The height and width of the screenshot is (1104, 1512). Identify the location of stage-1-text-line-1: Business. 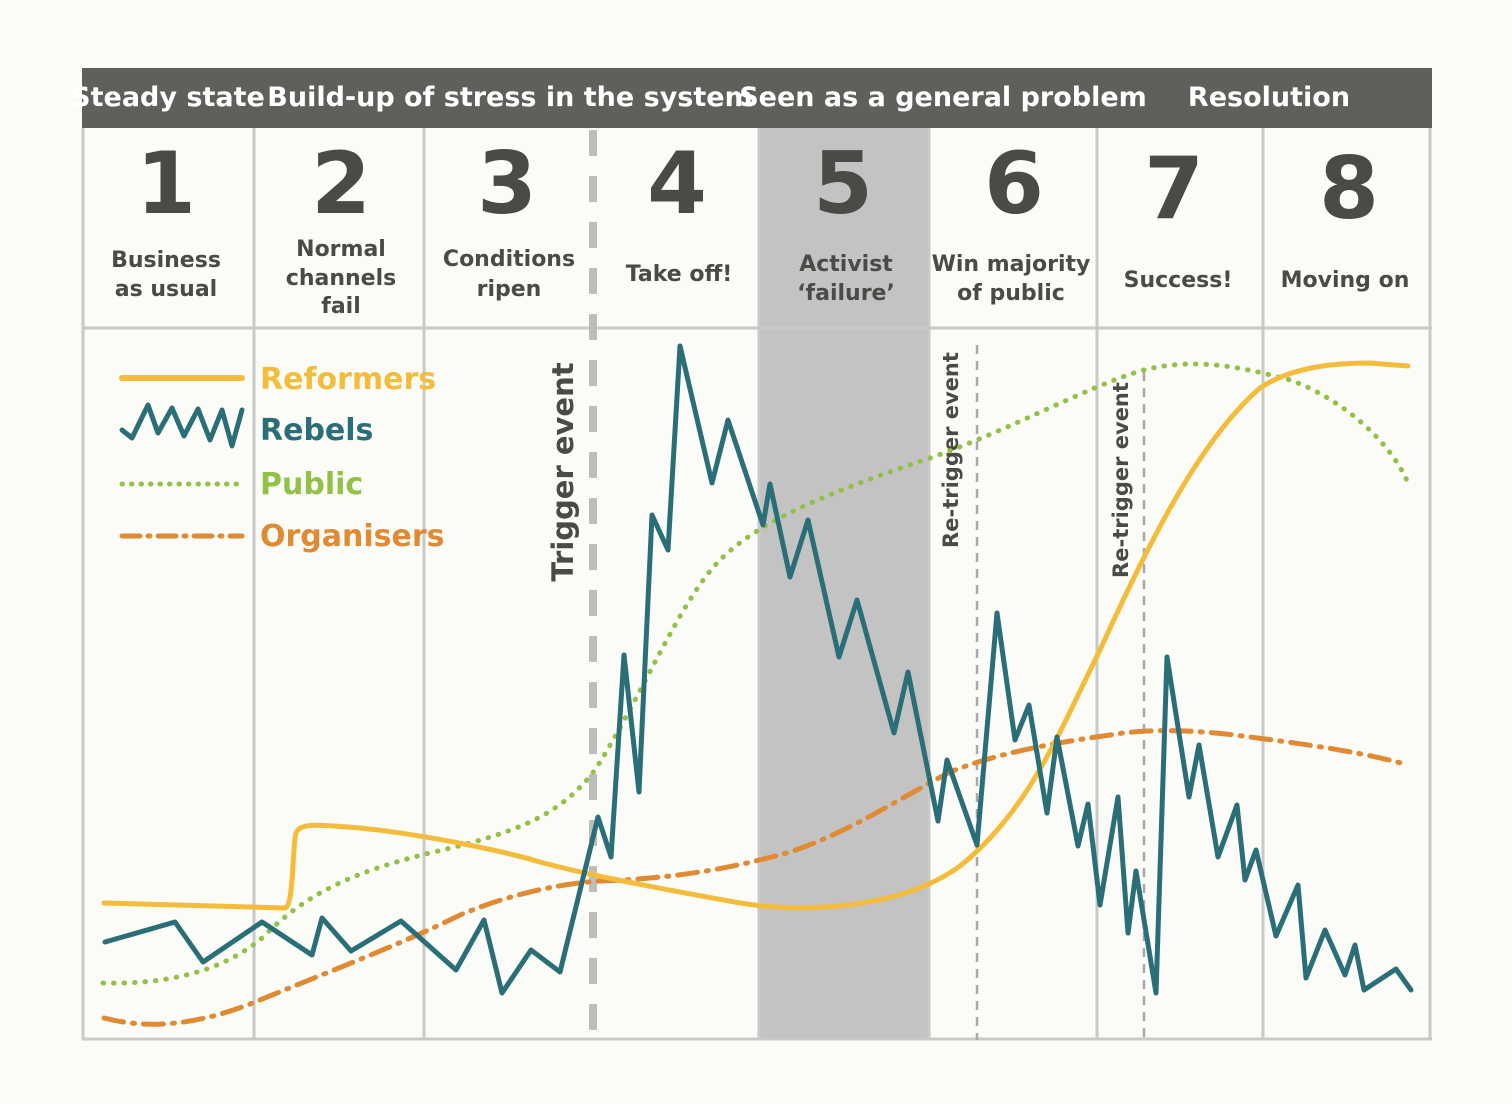
(166, 260).